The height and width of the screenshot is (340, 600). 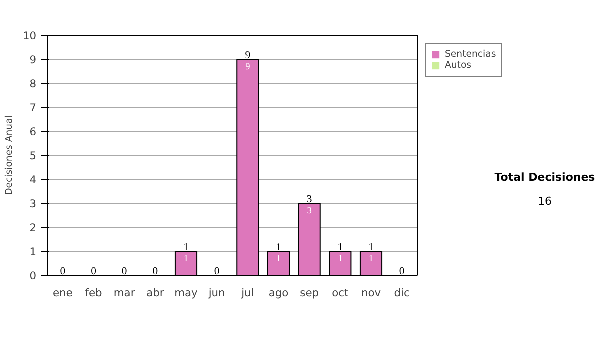 I want to click on y-axis-title: Decisiones Anual, so click(x=9, y=156).